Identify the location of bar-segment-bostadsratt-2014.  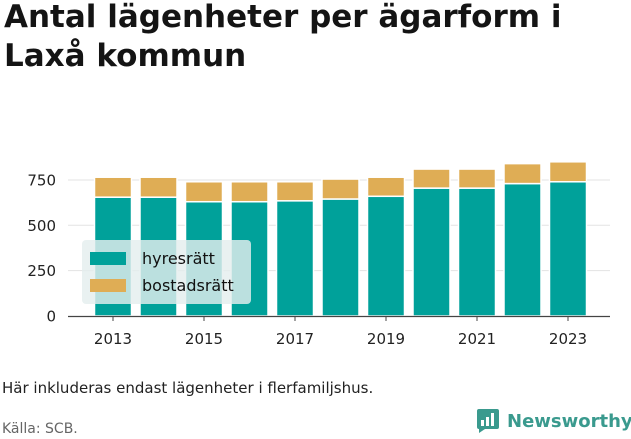
(158, 187).